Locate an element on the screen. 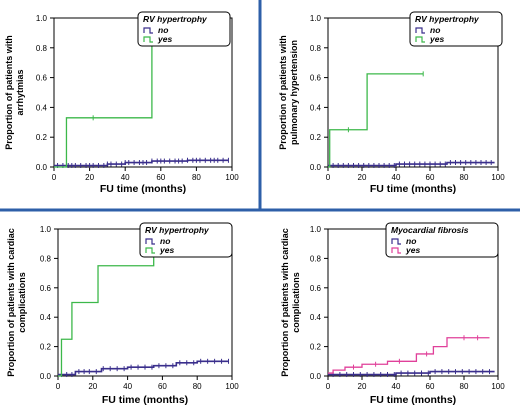 The height and width of the screenshot is (418, 520). y-axis-title-line: arrhytmias is located at coordinates (20, 92).